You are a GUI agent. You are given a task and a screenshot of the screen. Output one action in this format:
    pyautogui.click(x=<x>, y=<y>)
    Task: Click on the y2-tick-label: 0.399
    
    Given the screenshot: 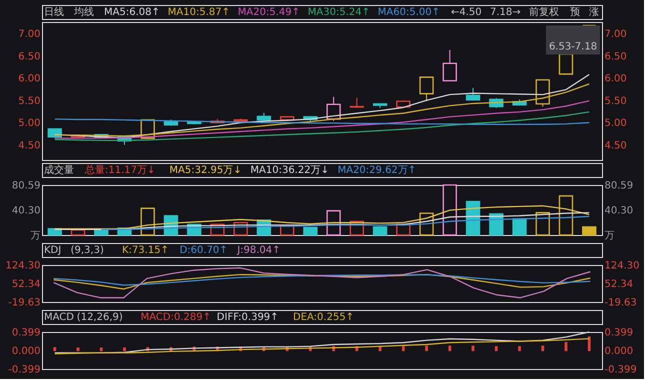 What is the action you would take?
    pyautogui.click(x=619, y=333)
    